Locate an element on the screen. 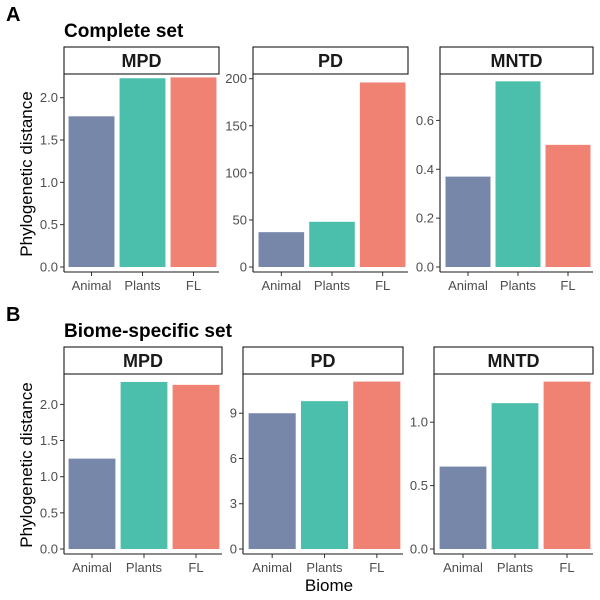 The image size is (600, 600). set-title-a: Complete set is located at coordinates (124, 31).